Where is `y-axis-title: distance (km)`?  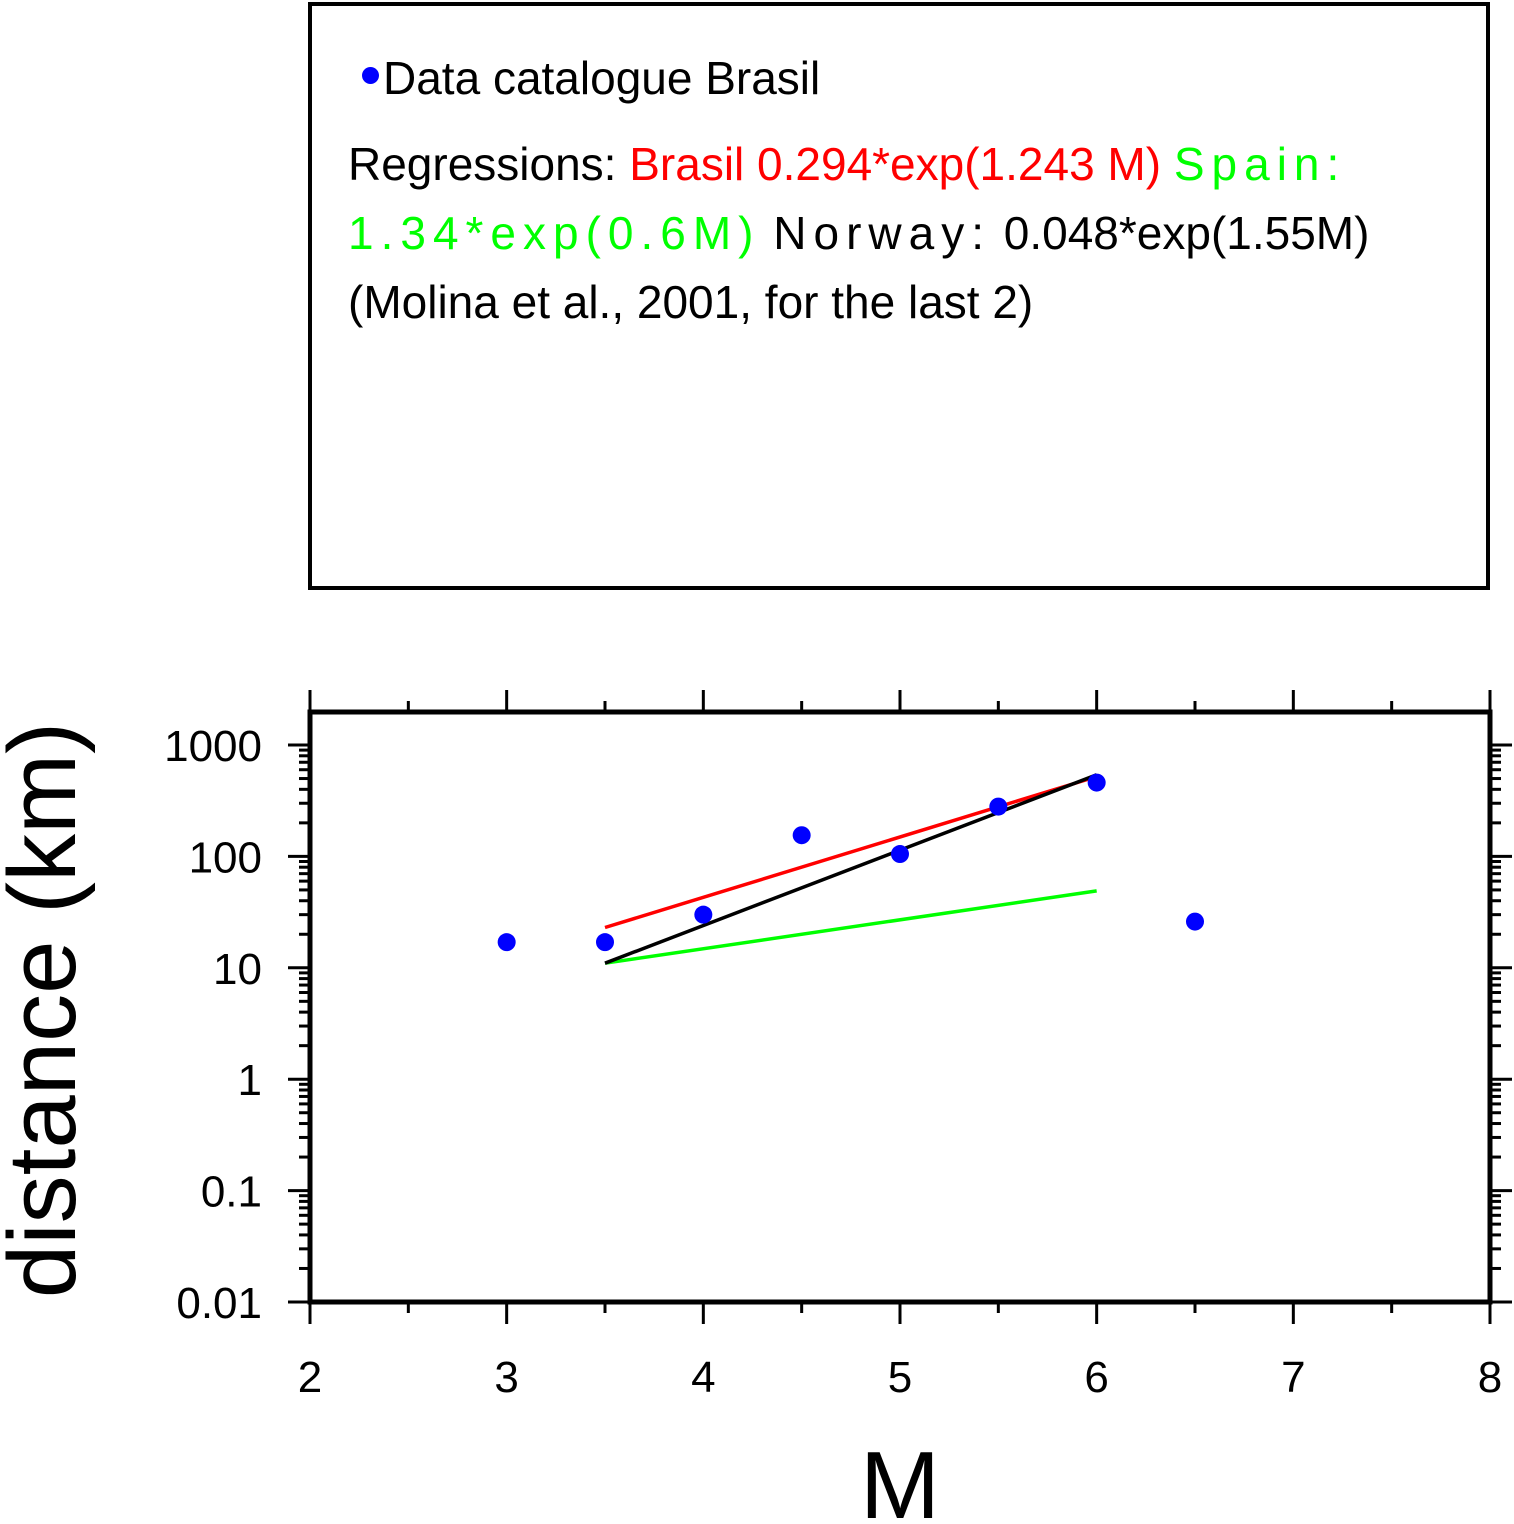
y-axis-title: distance (km) is located at coordinates (48, 1010).